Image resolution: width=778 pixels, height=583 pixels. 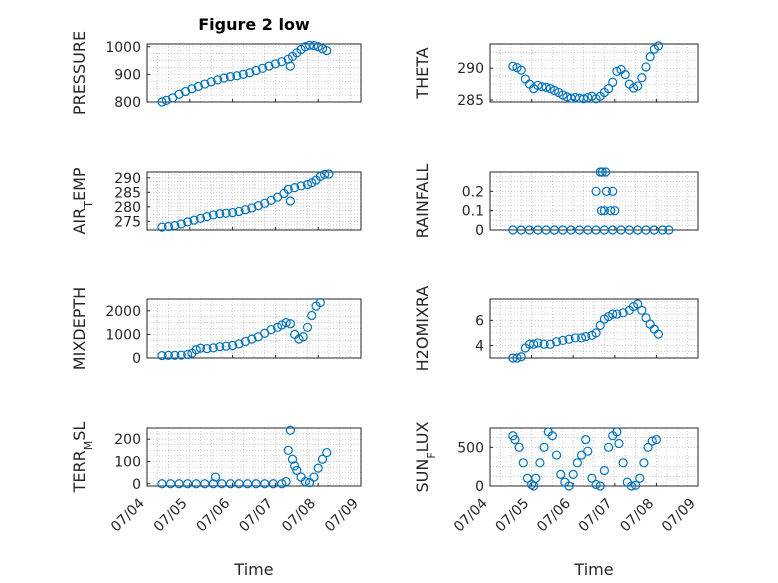 What do you see at coordinates (596, 516) in the screenshot?
I see `x-tick-label: 07/07` at bounding box center [596, 516].